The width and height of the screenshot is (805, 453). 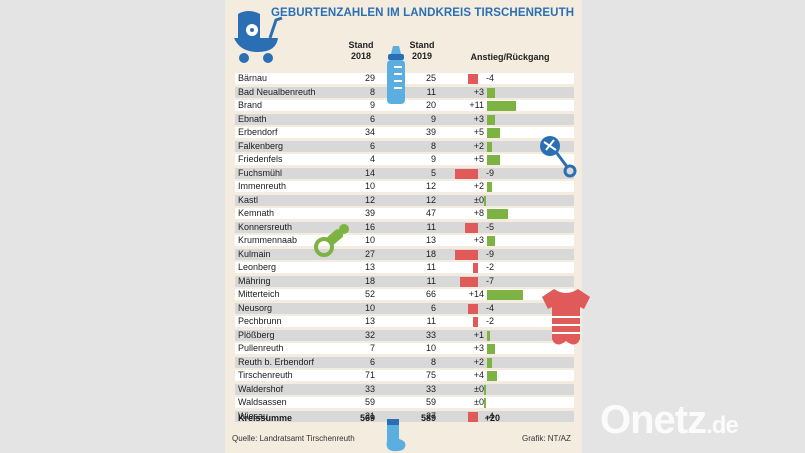 What do you see at coordinates (265, 418) in the screenshot?
I see `total-label: Kreissumme` at bounding box center [265, 418].